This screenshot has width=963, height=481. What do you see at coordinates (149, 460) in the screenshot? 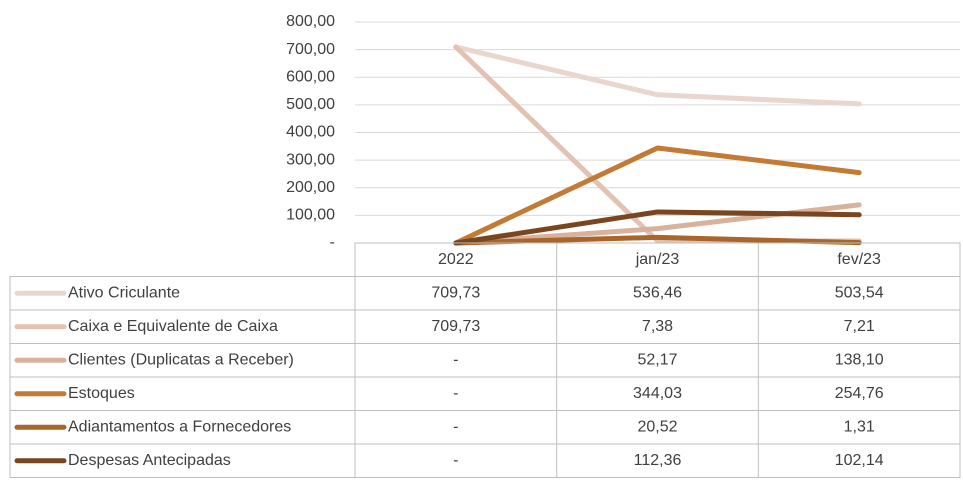
I see `legend-label: Despesas Antecipadas` at bounding box center [149, 460].